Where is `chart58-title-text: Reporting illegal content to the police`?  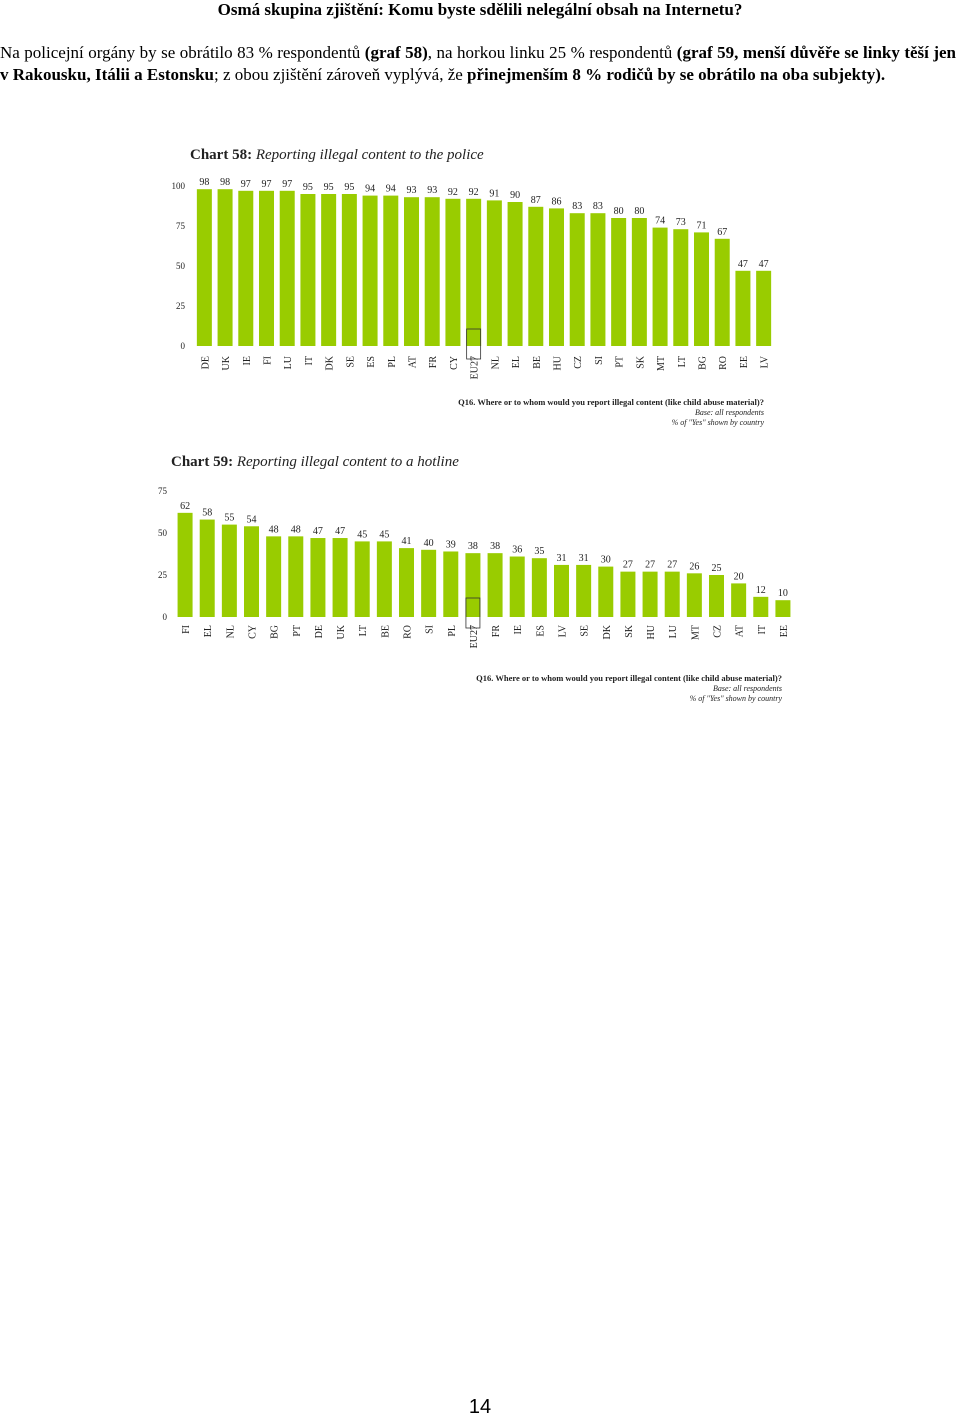 chart58-title-text: Reporting illegal content to the police is located at coordinates (369, 155).